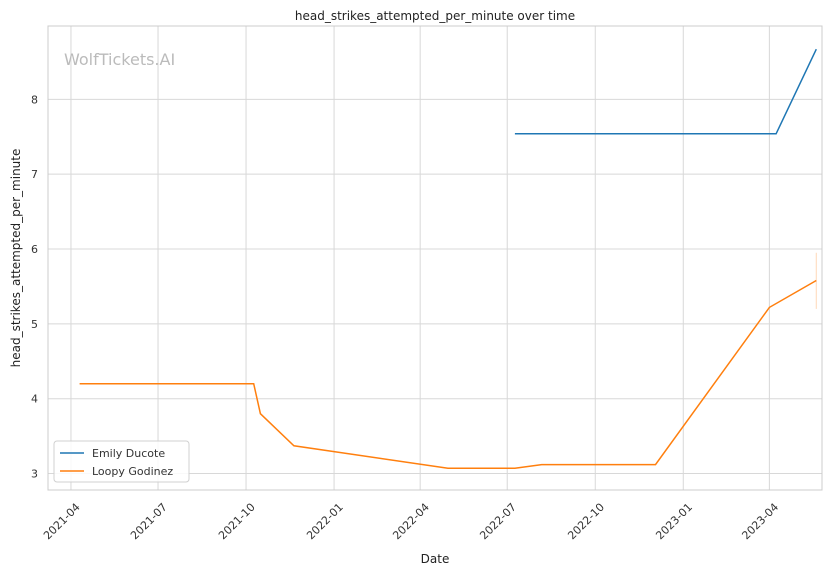  I want to click on legend: Emily Ducote Loopy Godinez, so click(121, 461).